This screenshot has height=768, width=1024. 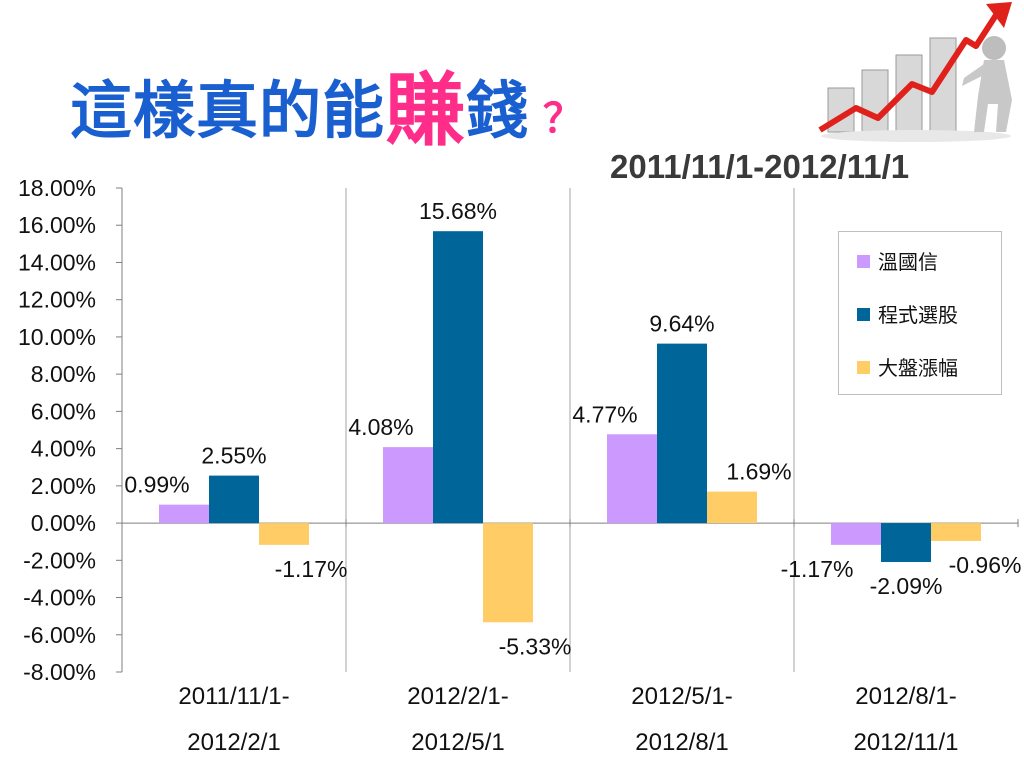 I want to click on title-highlight: 賺, so click(x=426, y=110).